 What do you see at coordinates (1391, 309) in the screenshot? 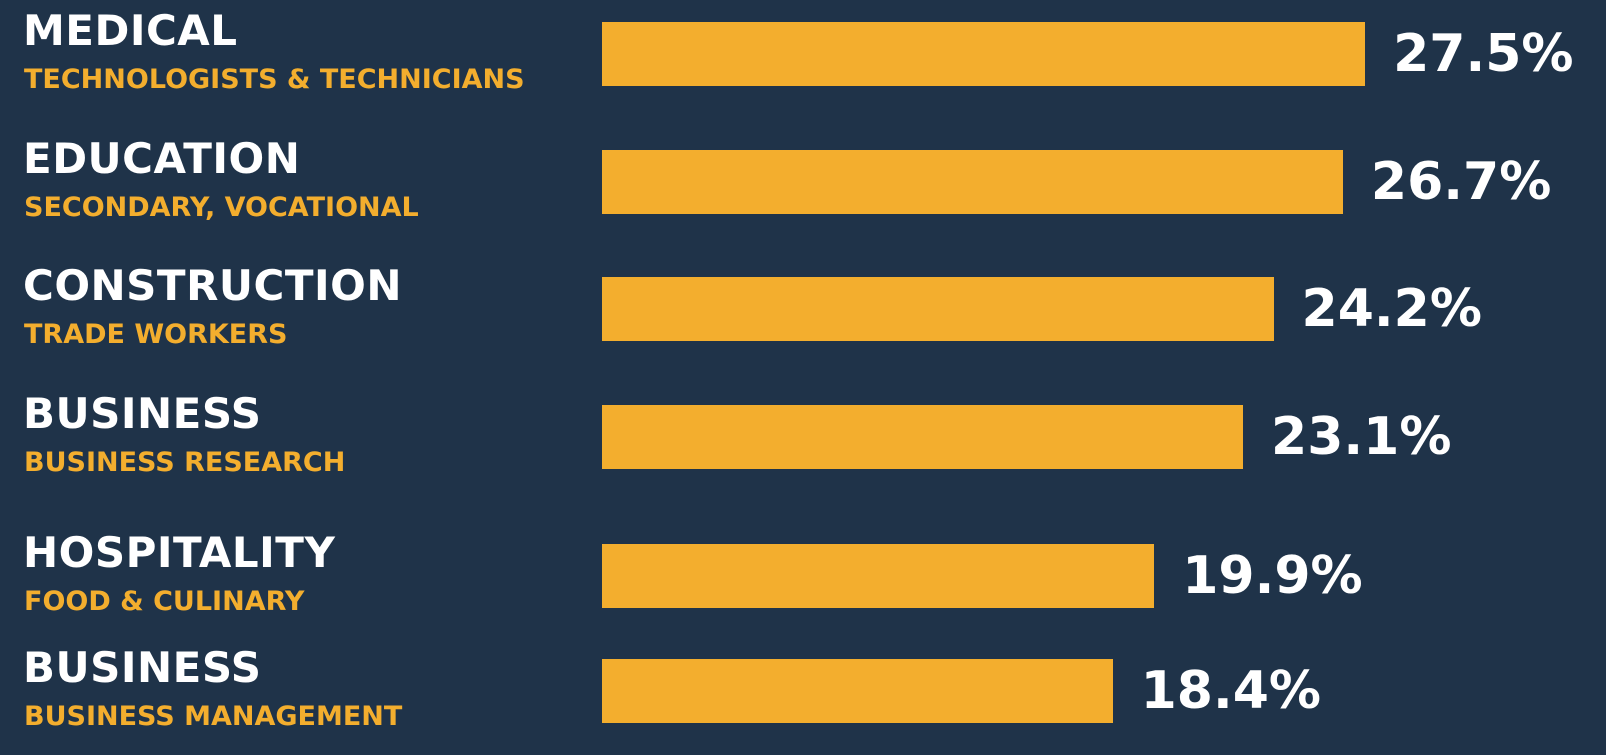
I see `value-label: 24.2%` at bounding box center [1391, 309].